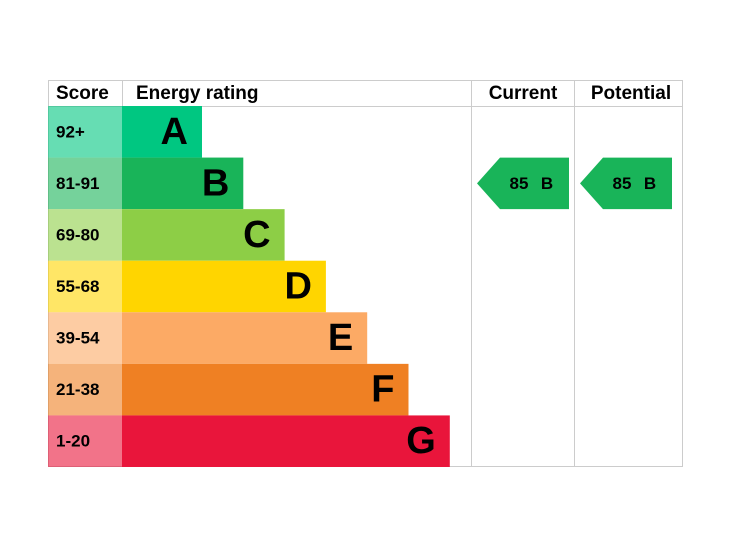 This screenshot has width=733, height=550. I want to click on header-score: Score, so click(82, 93).